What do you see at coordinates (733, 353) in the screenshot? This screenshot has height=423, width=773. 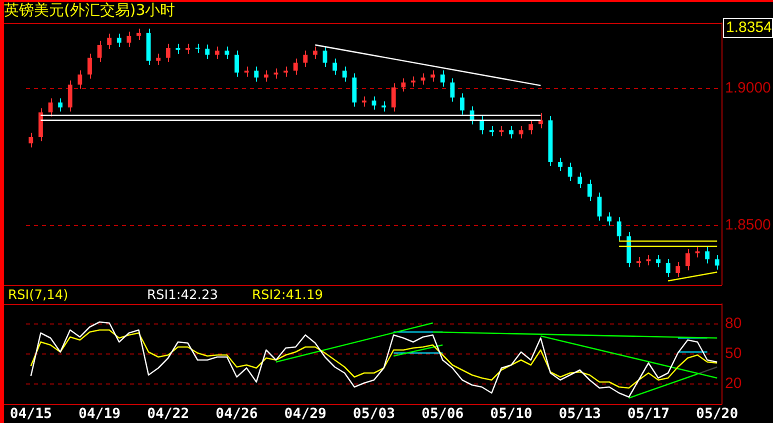 I see `y-tick-label: 50` at bounding box center [733, 353].